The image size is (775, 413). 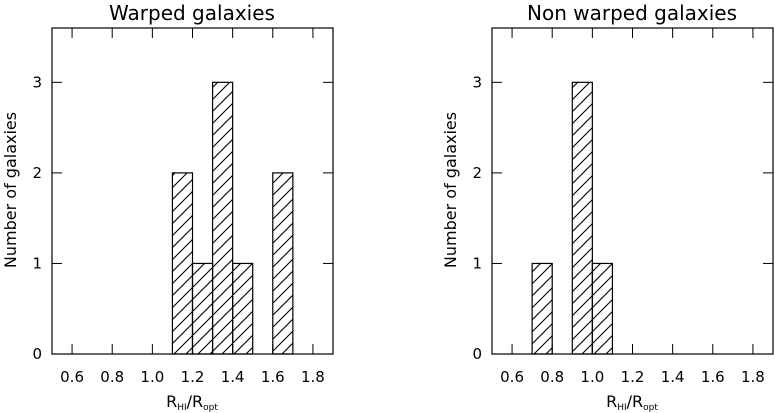 What do you see at coordinates (72, 377) in the screenshot?
I see `left-x-tick-label-1: 0.6` at bounding box center [72, 377].